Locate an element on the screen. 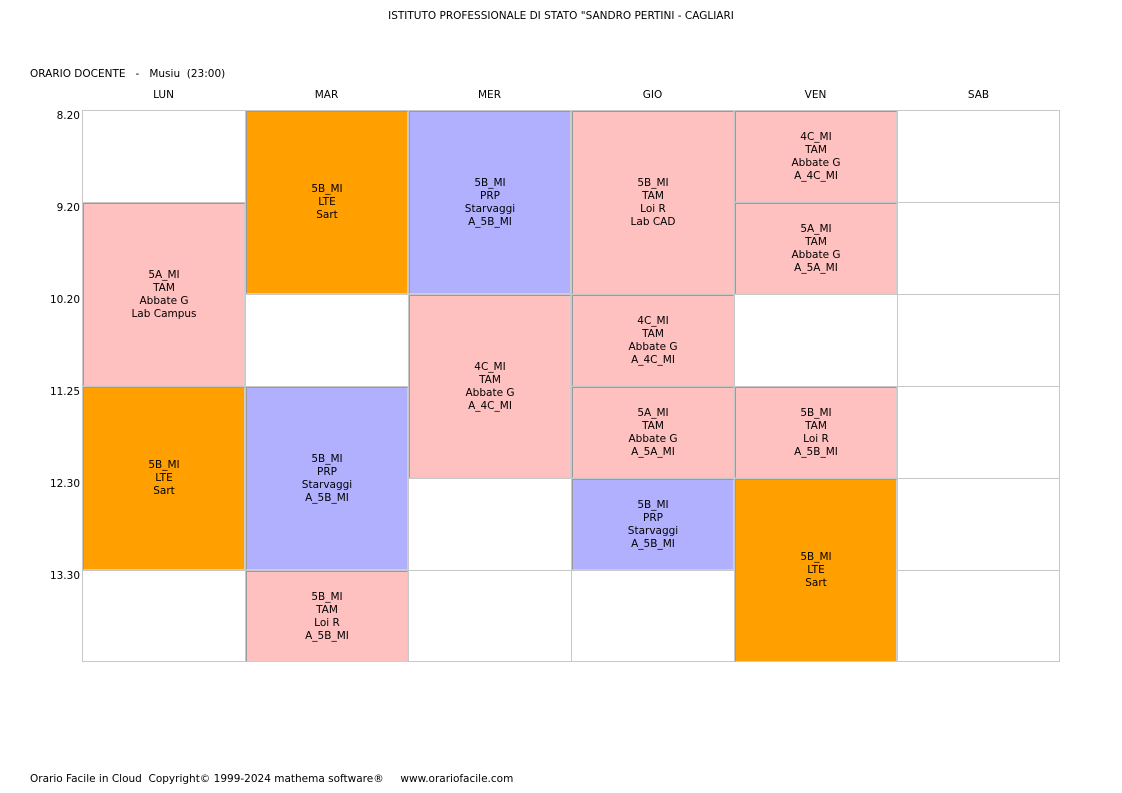 Image resolution: width=1122 pixels, height=793 pixels. day-header-sab: SAB is located at coordinates (978, 95).